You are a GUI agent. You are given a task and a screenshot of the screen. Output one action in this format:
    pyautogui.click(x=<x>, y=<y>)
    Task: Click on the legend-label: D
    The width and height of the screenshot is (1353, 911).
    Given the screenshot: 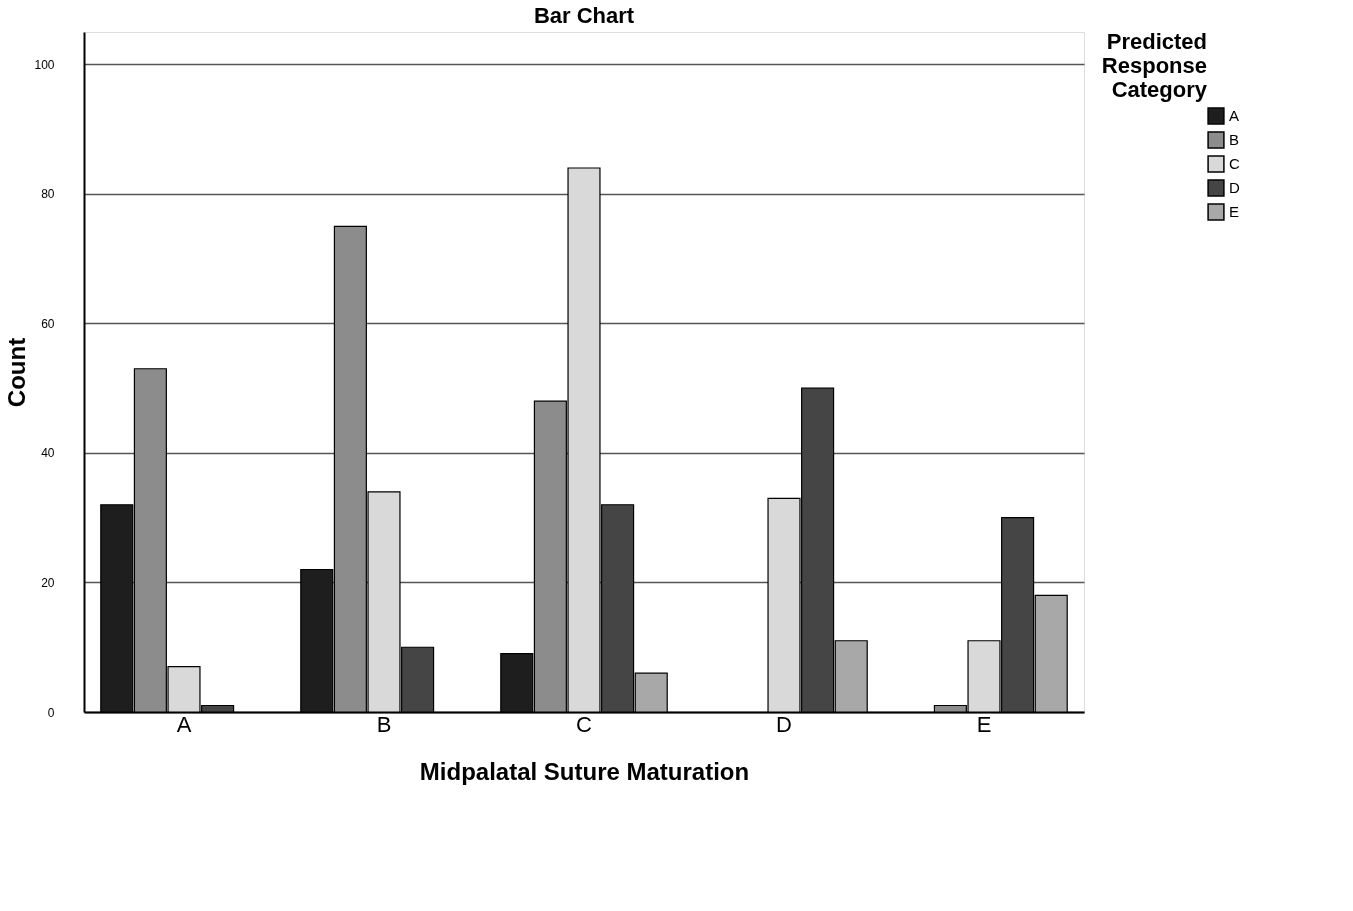 What is the action you would take?
    pyautogui.click(x=1234, y=187)
    